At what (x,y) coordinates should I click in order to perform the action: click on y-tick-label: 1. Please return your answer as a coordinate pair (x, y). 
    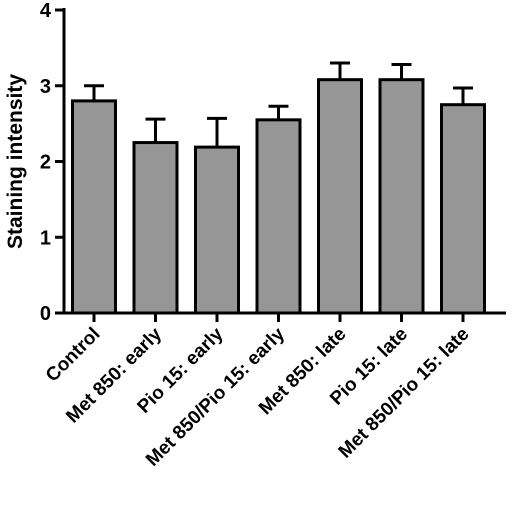
    Looking at the image, I should click on (45, 238).